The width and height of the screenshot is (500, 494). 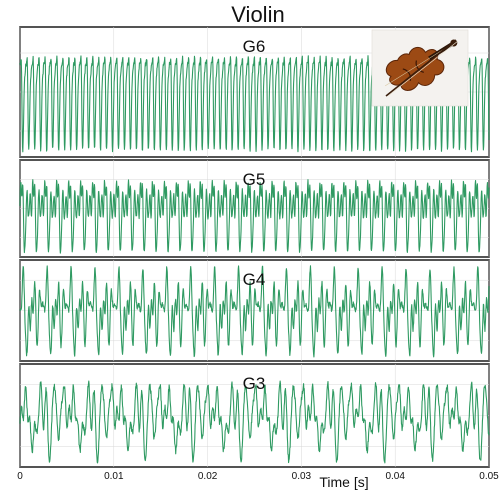 What do you see at coordinates (395, 476) in the screenshot?
I see `x-tick-label: 0.04` at bounding box center [395, 476].